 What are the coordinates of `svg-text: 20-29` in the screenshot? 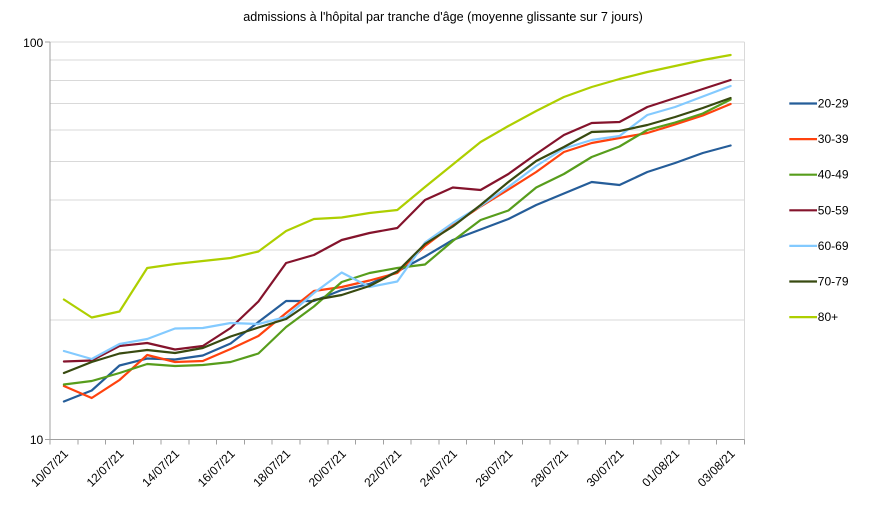 It's located at (833, 104).